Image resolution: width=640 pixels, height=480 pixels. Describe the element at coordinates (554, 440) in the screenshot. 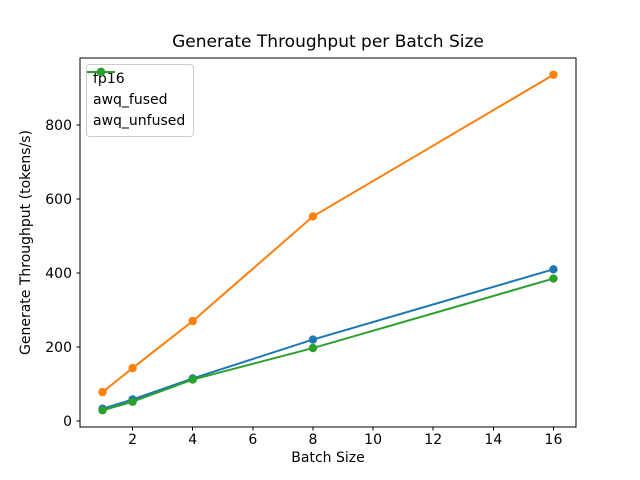

I see `x-tick-label: 16` at that location.